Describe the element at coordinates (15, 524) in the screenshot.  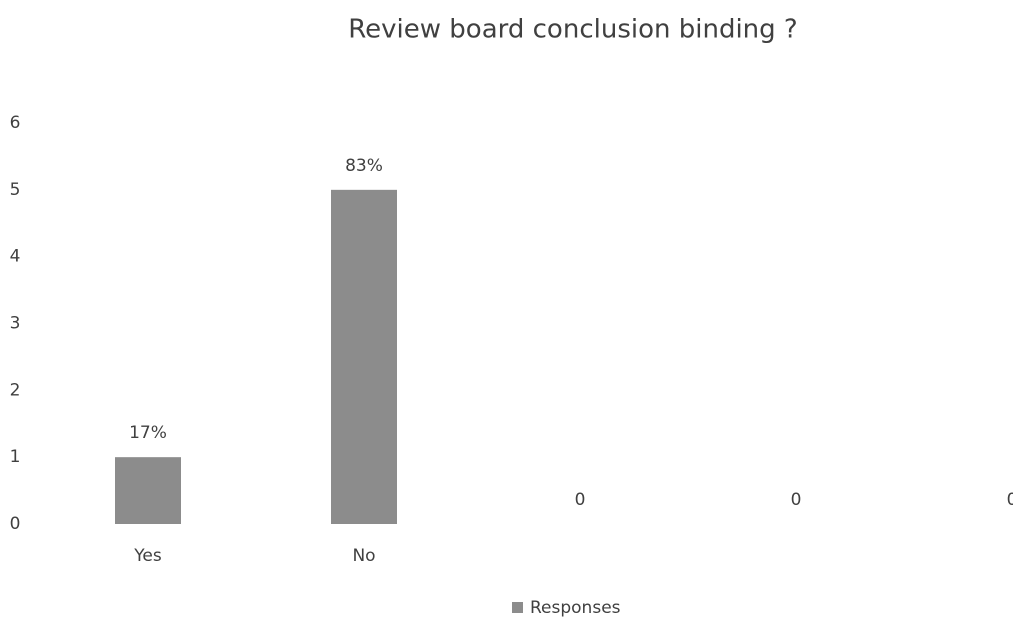
I see `y-tick-label: 0` at that location.